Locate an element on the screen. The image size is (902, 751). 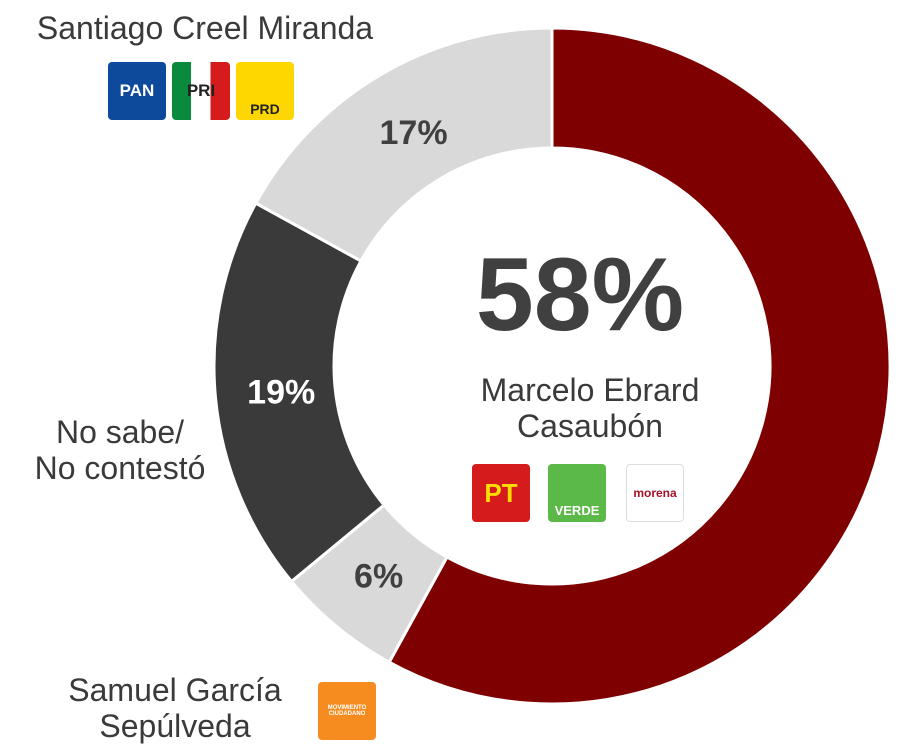
party-logo: MOVIMIENTO CIUDADANO is located at coordinates (347, 711).